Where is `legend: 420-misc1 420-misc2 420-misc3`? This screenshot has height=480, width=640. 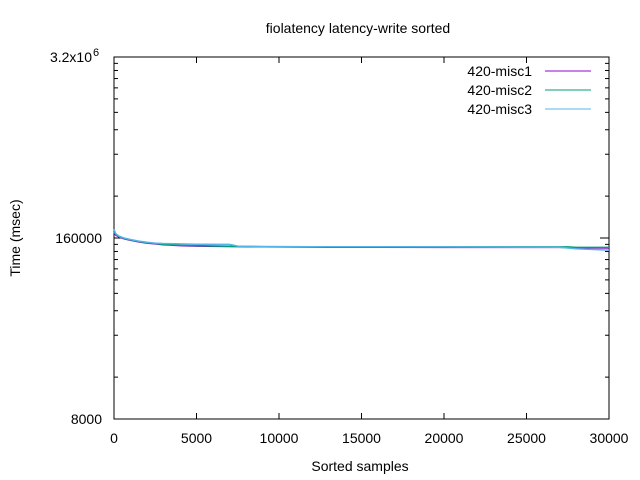
legend: 420-misc1 420-misc2 420-misc3 is located at coordinates (529, 90).